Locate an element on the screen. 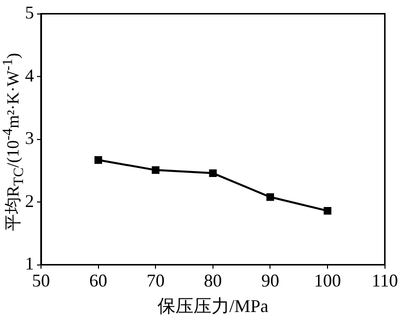  y-tick-label: 1 is located at coordinates (29, 264).